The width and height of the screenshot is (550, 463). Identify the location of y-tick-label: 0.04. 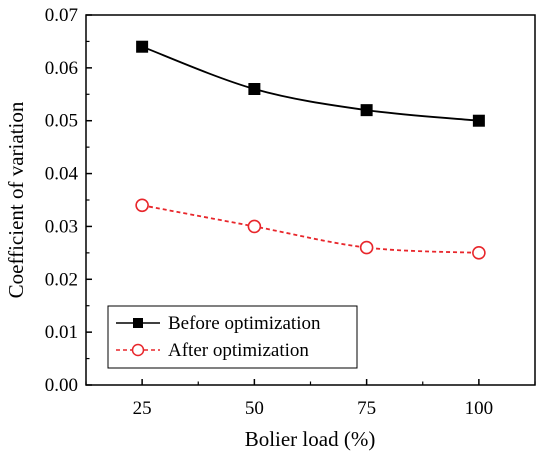
(62, 174).